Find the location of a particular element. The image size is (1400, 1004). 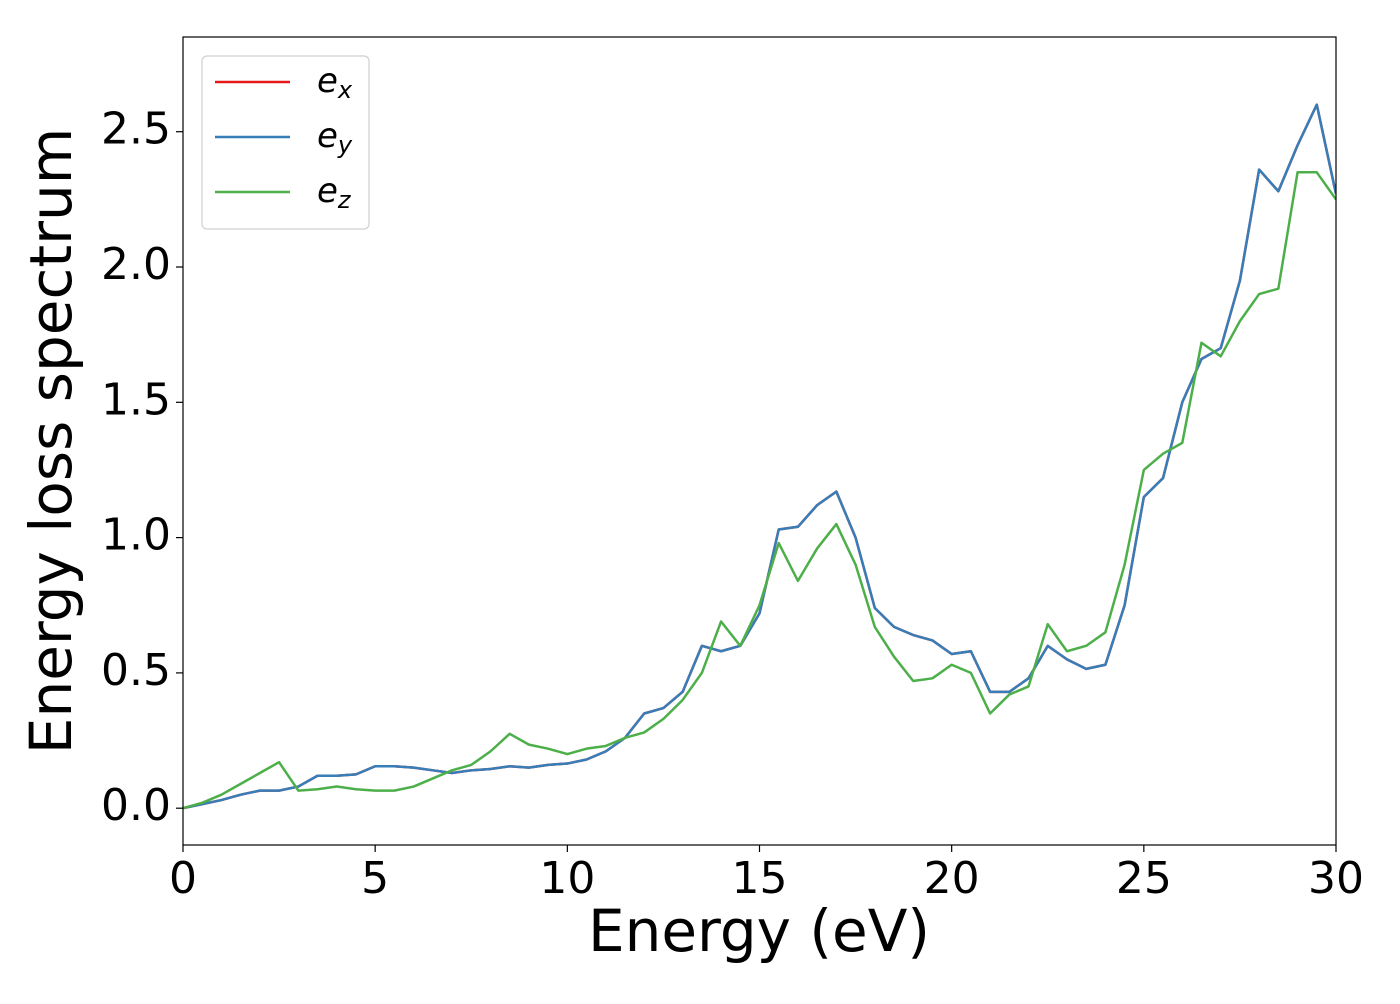

x-tick-label: 30 is located at coordinates (1336, 878).